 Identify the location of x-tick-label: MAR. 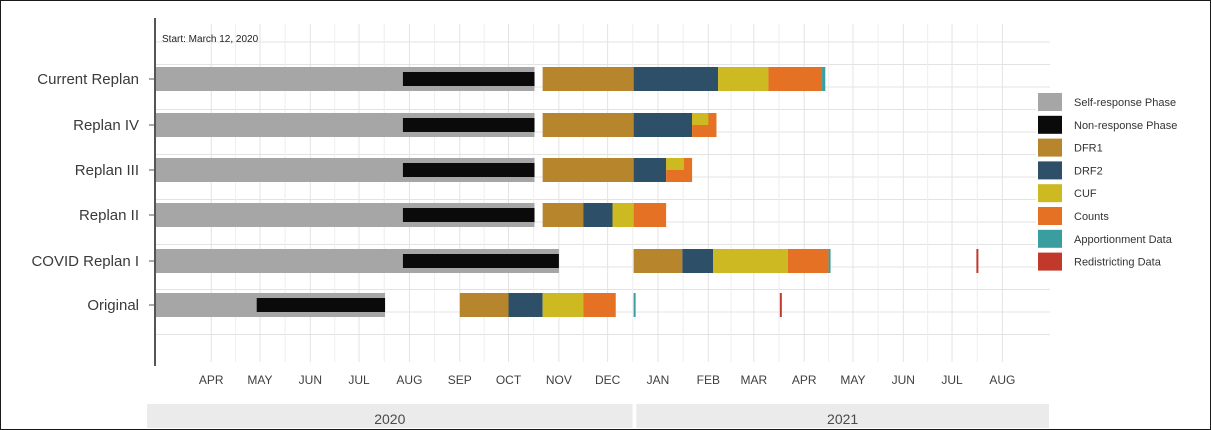
(753, 380).